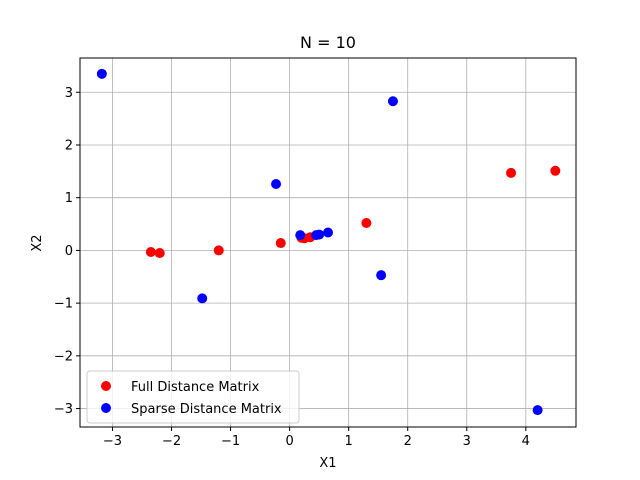 Image resolution: width=640 pixels, height=480 pixels. What do you see at coordinates (349, 441) in the screenshot?
I see `x-tick-label: 1` at bounding box center [349, 441].